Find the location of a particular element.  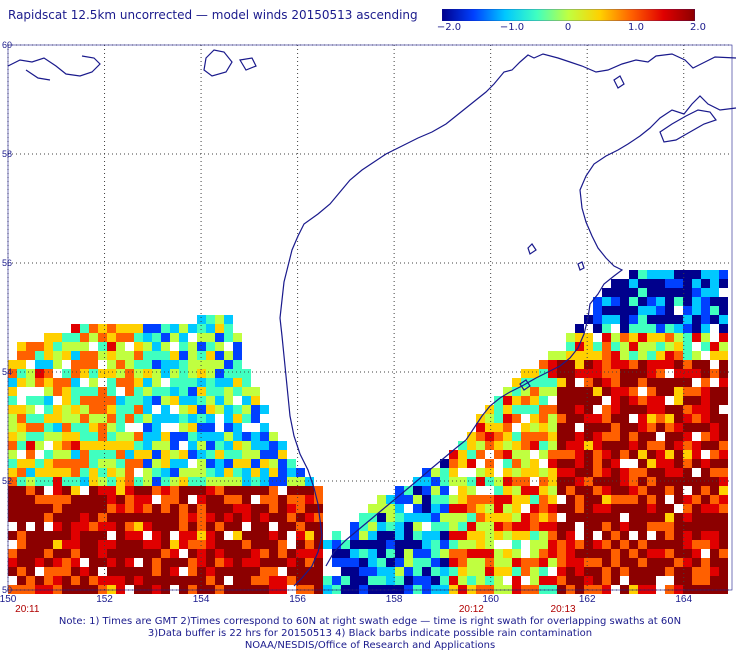

latitude-label: 60 is located at coordinates (7, 45).